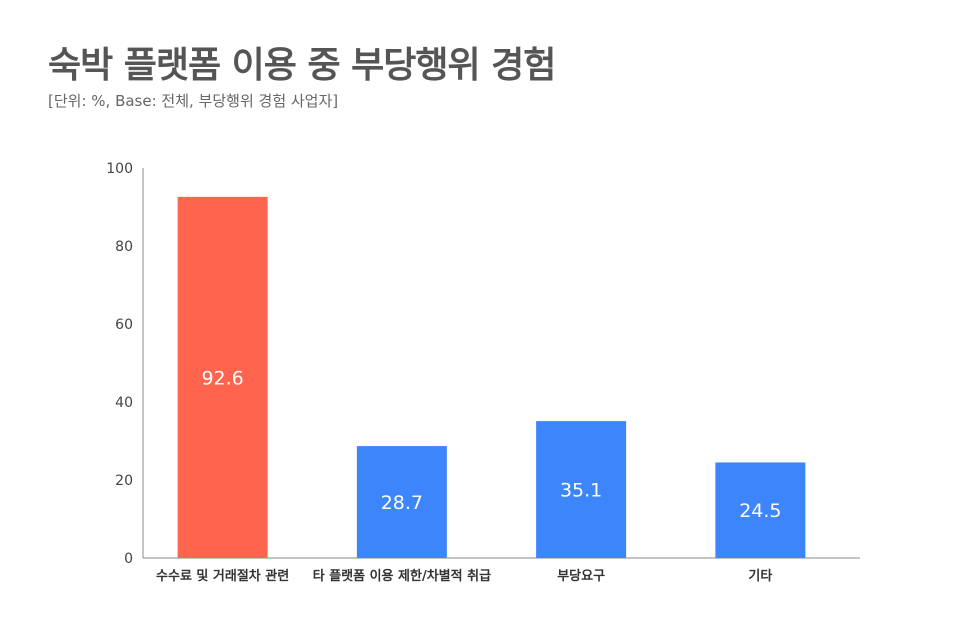 This screenshot has height=644, width=966. Describe the element at coordinates (302, 65) in the screenshot. I see `chart-title: 숙박 플랫폼 이용 중 부당행위 경험` at that location.